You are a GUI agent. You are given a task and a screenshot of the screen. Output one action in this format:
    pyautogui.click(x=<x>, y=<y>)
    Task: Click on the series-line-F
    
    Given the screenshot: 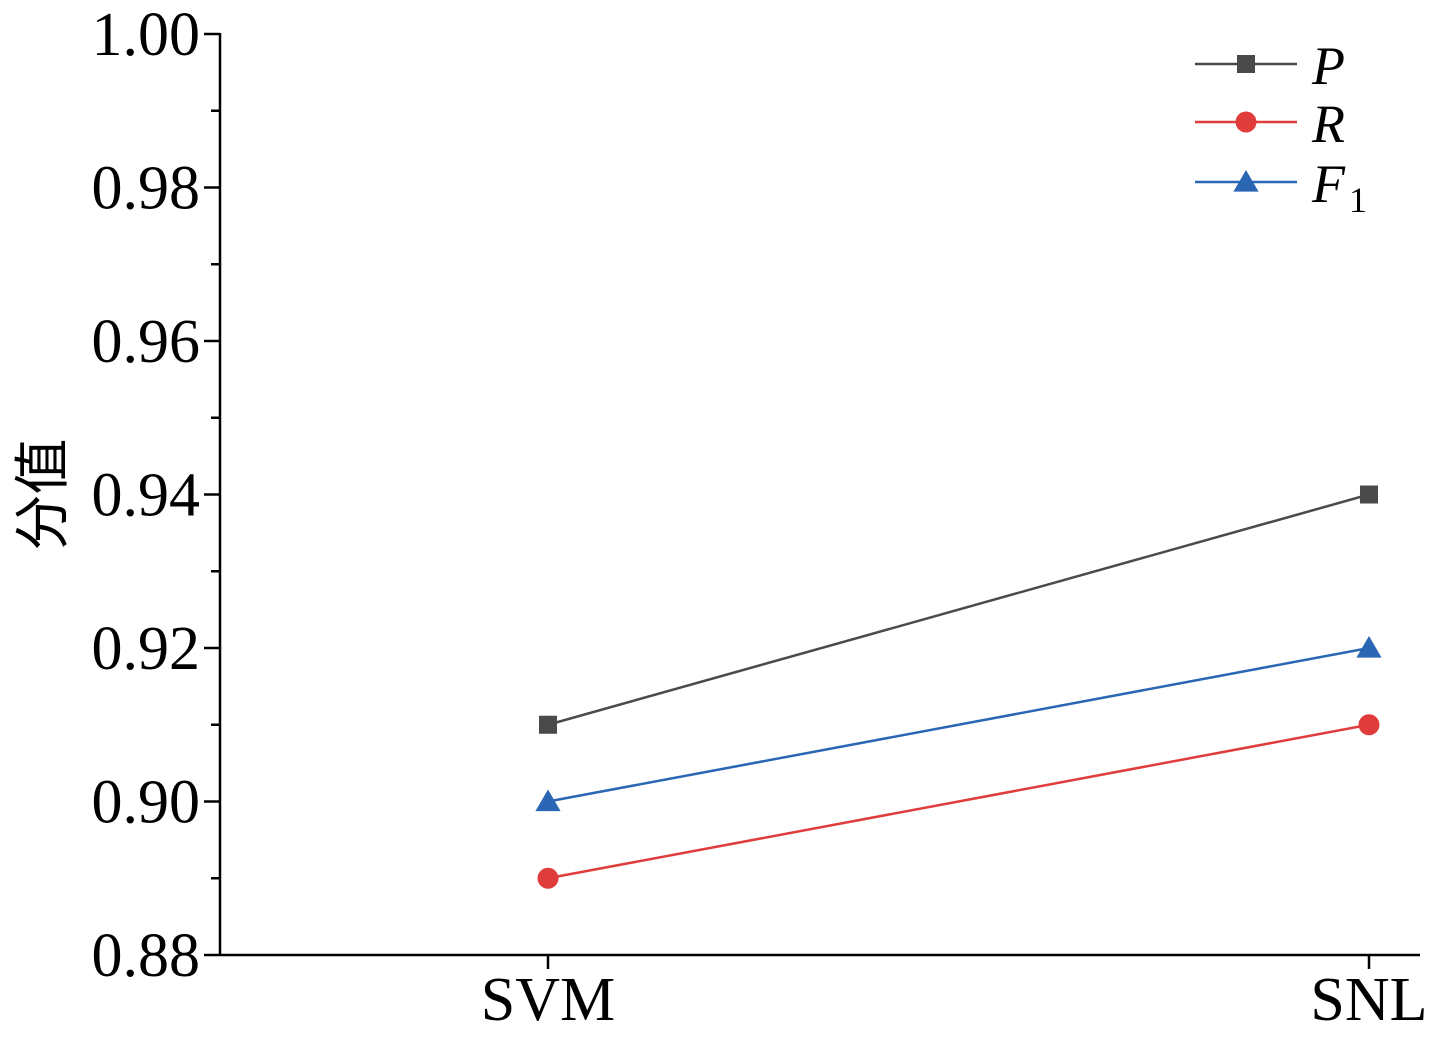 What is the action you would take?
    pyautogui.click(x=958, y=724)
    